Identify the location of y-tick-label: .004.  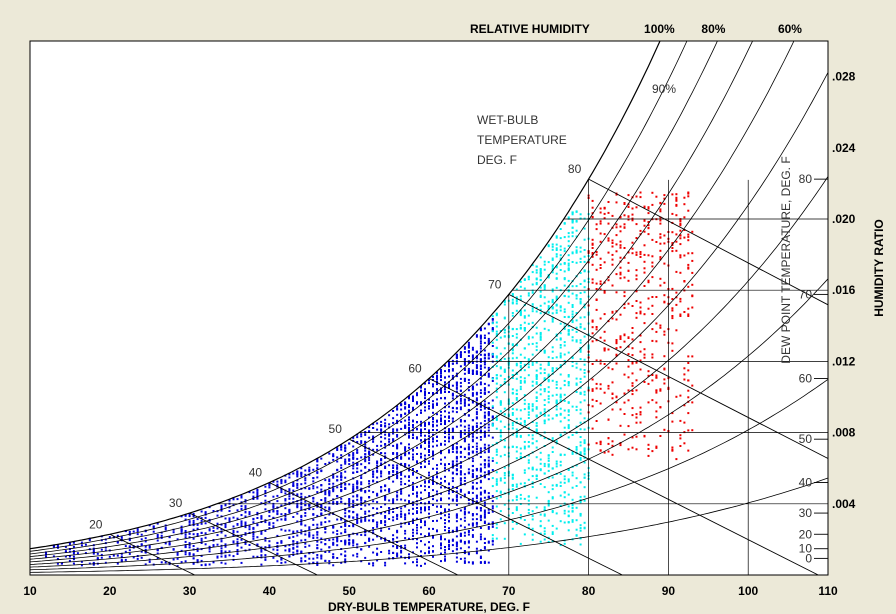
(844, 504).